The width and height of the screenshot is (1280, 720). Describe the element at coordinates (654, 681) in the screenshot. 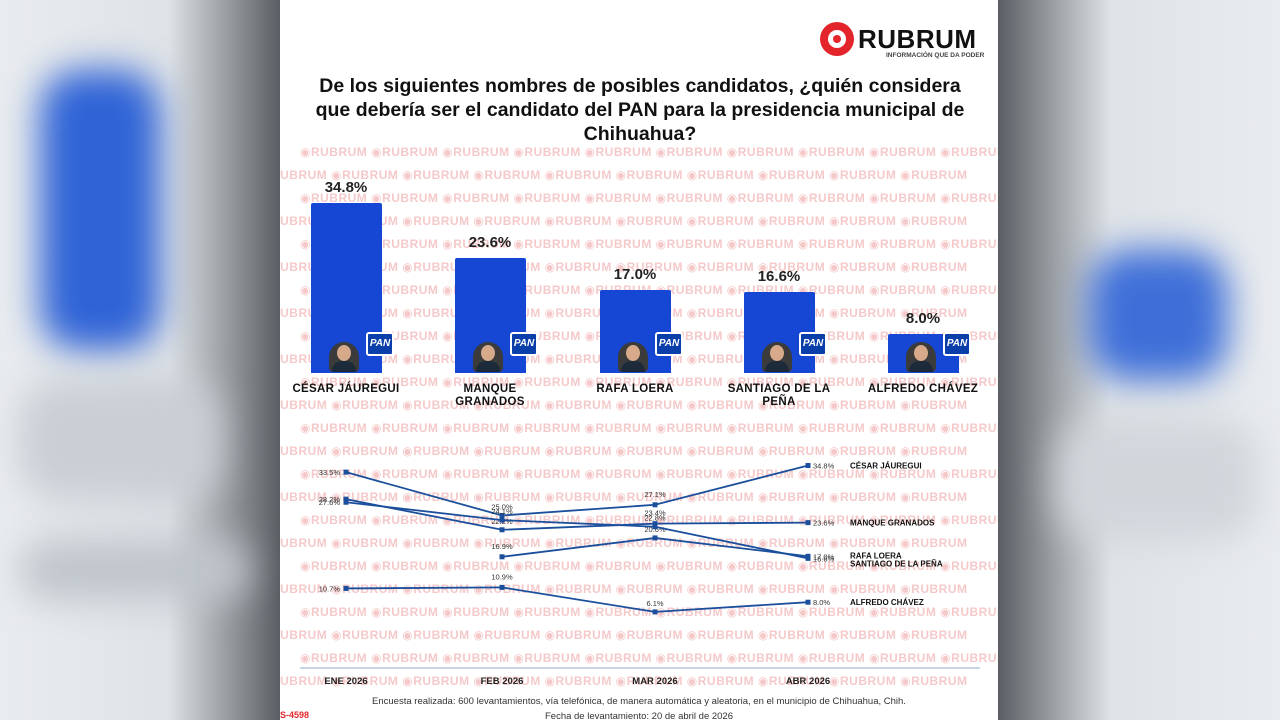

I see `x-tick-label: MAR 2026` at that location.